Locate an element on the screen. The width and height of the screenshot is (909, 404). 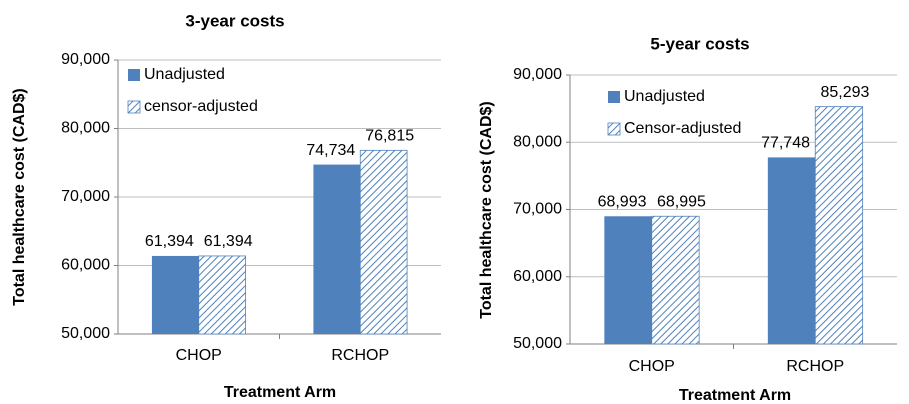
value-label: 68,993 is located at coordinates (622, 201).